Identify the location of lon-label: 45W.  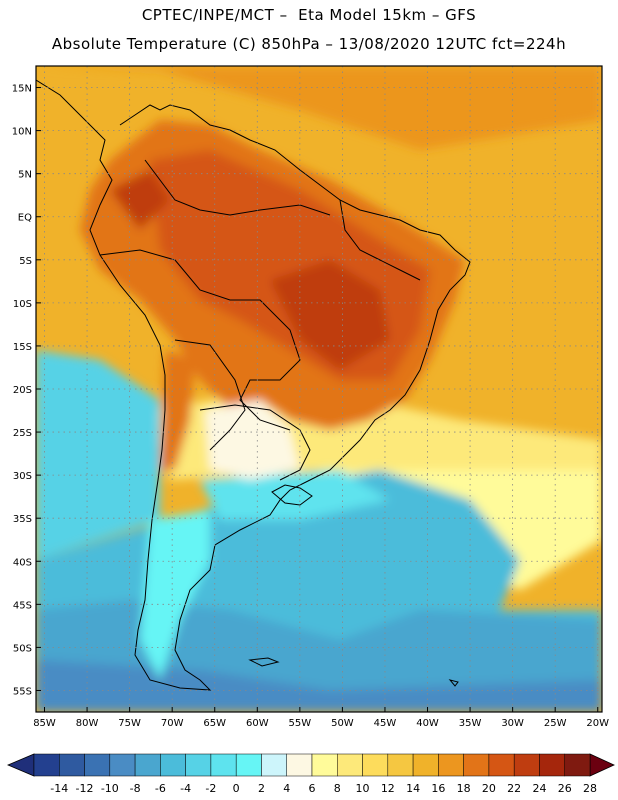
(385, 723).